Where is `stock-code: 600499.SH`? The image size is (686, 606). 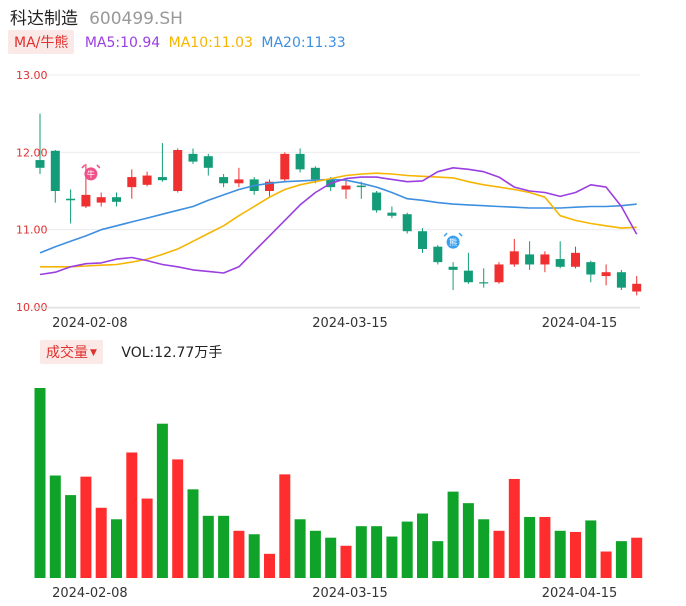 stock-code: 600499.SH is located at coordinates (136, 19).